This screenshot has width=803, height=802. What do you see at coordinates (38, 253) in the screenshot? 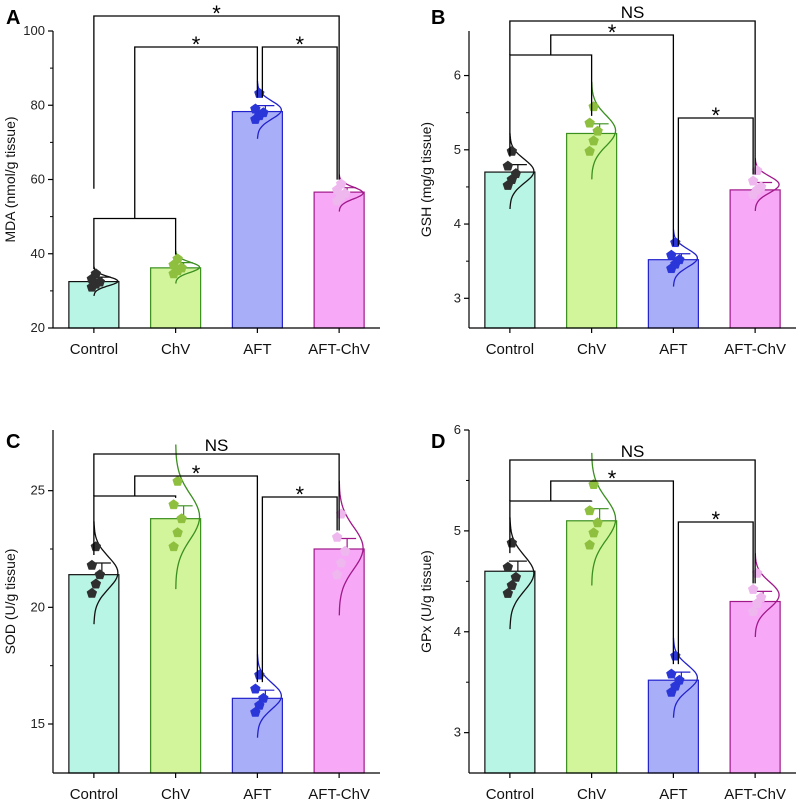
I see `y-tick-label: 40` at bounding box center [38, 253].